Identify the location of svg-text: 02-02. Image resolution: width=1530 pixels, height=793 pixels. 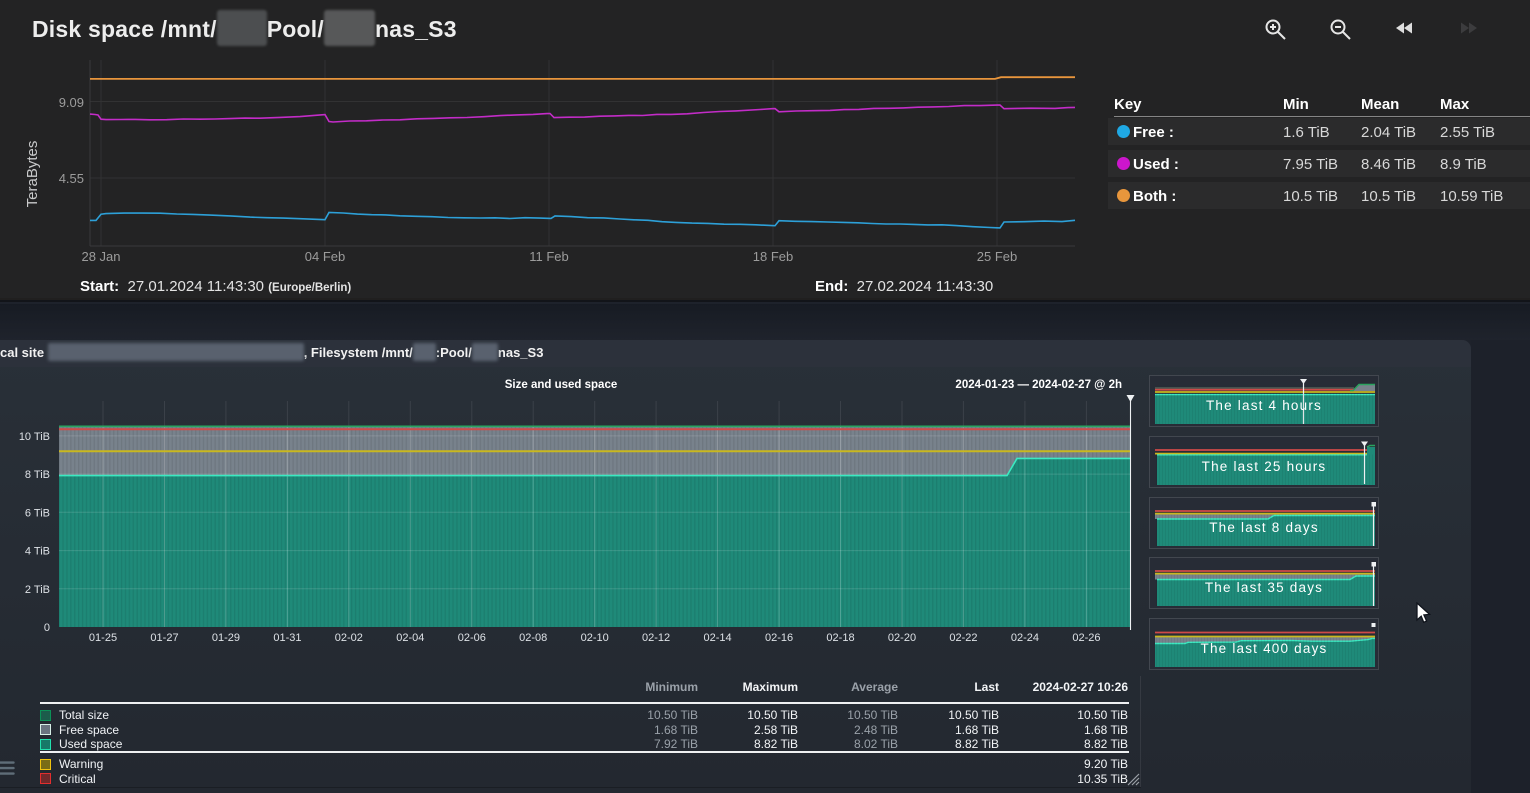
(349, 638).